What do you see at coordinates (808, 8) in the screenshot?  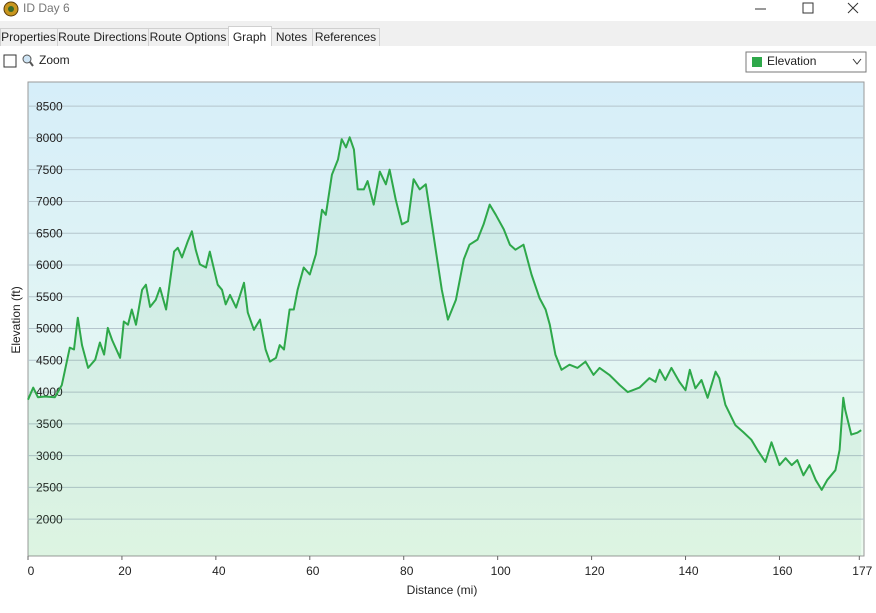 I see `maximize-button` at bounding box center [808, 8].